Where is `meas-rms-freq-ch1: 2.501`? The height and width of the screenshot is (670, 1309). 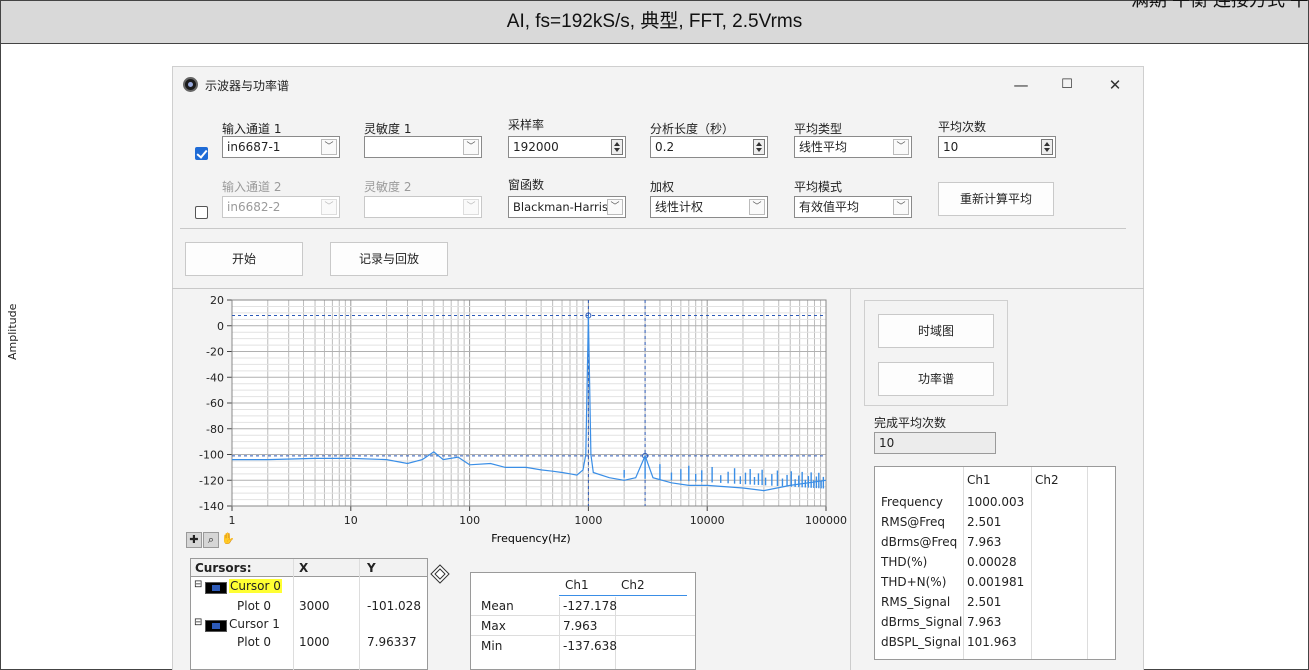
meas-rms-freq-ch1: 2.501 is located at coordinates (984, 522).